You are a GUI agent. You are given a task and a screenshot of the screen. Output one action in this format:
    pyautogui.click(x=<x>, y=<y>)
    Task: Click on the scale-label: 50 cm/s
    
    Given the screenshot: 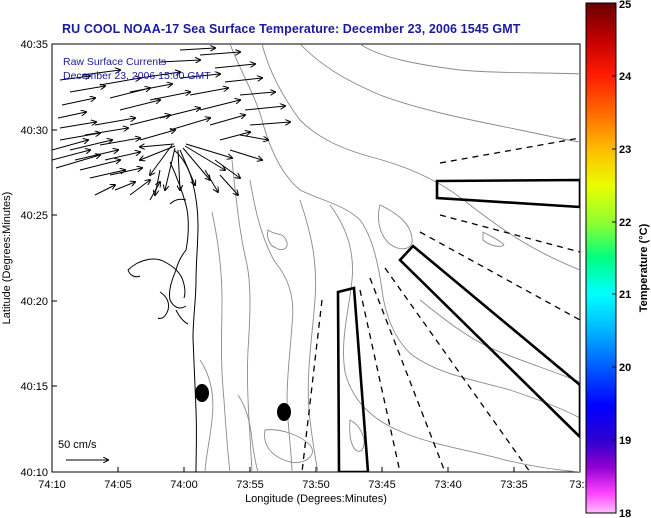 What is the action you would take?
    pyautogui.click(x=77, y=445)
    